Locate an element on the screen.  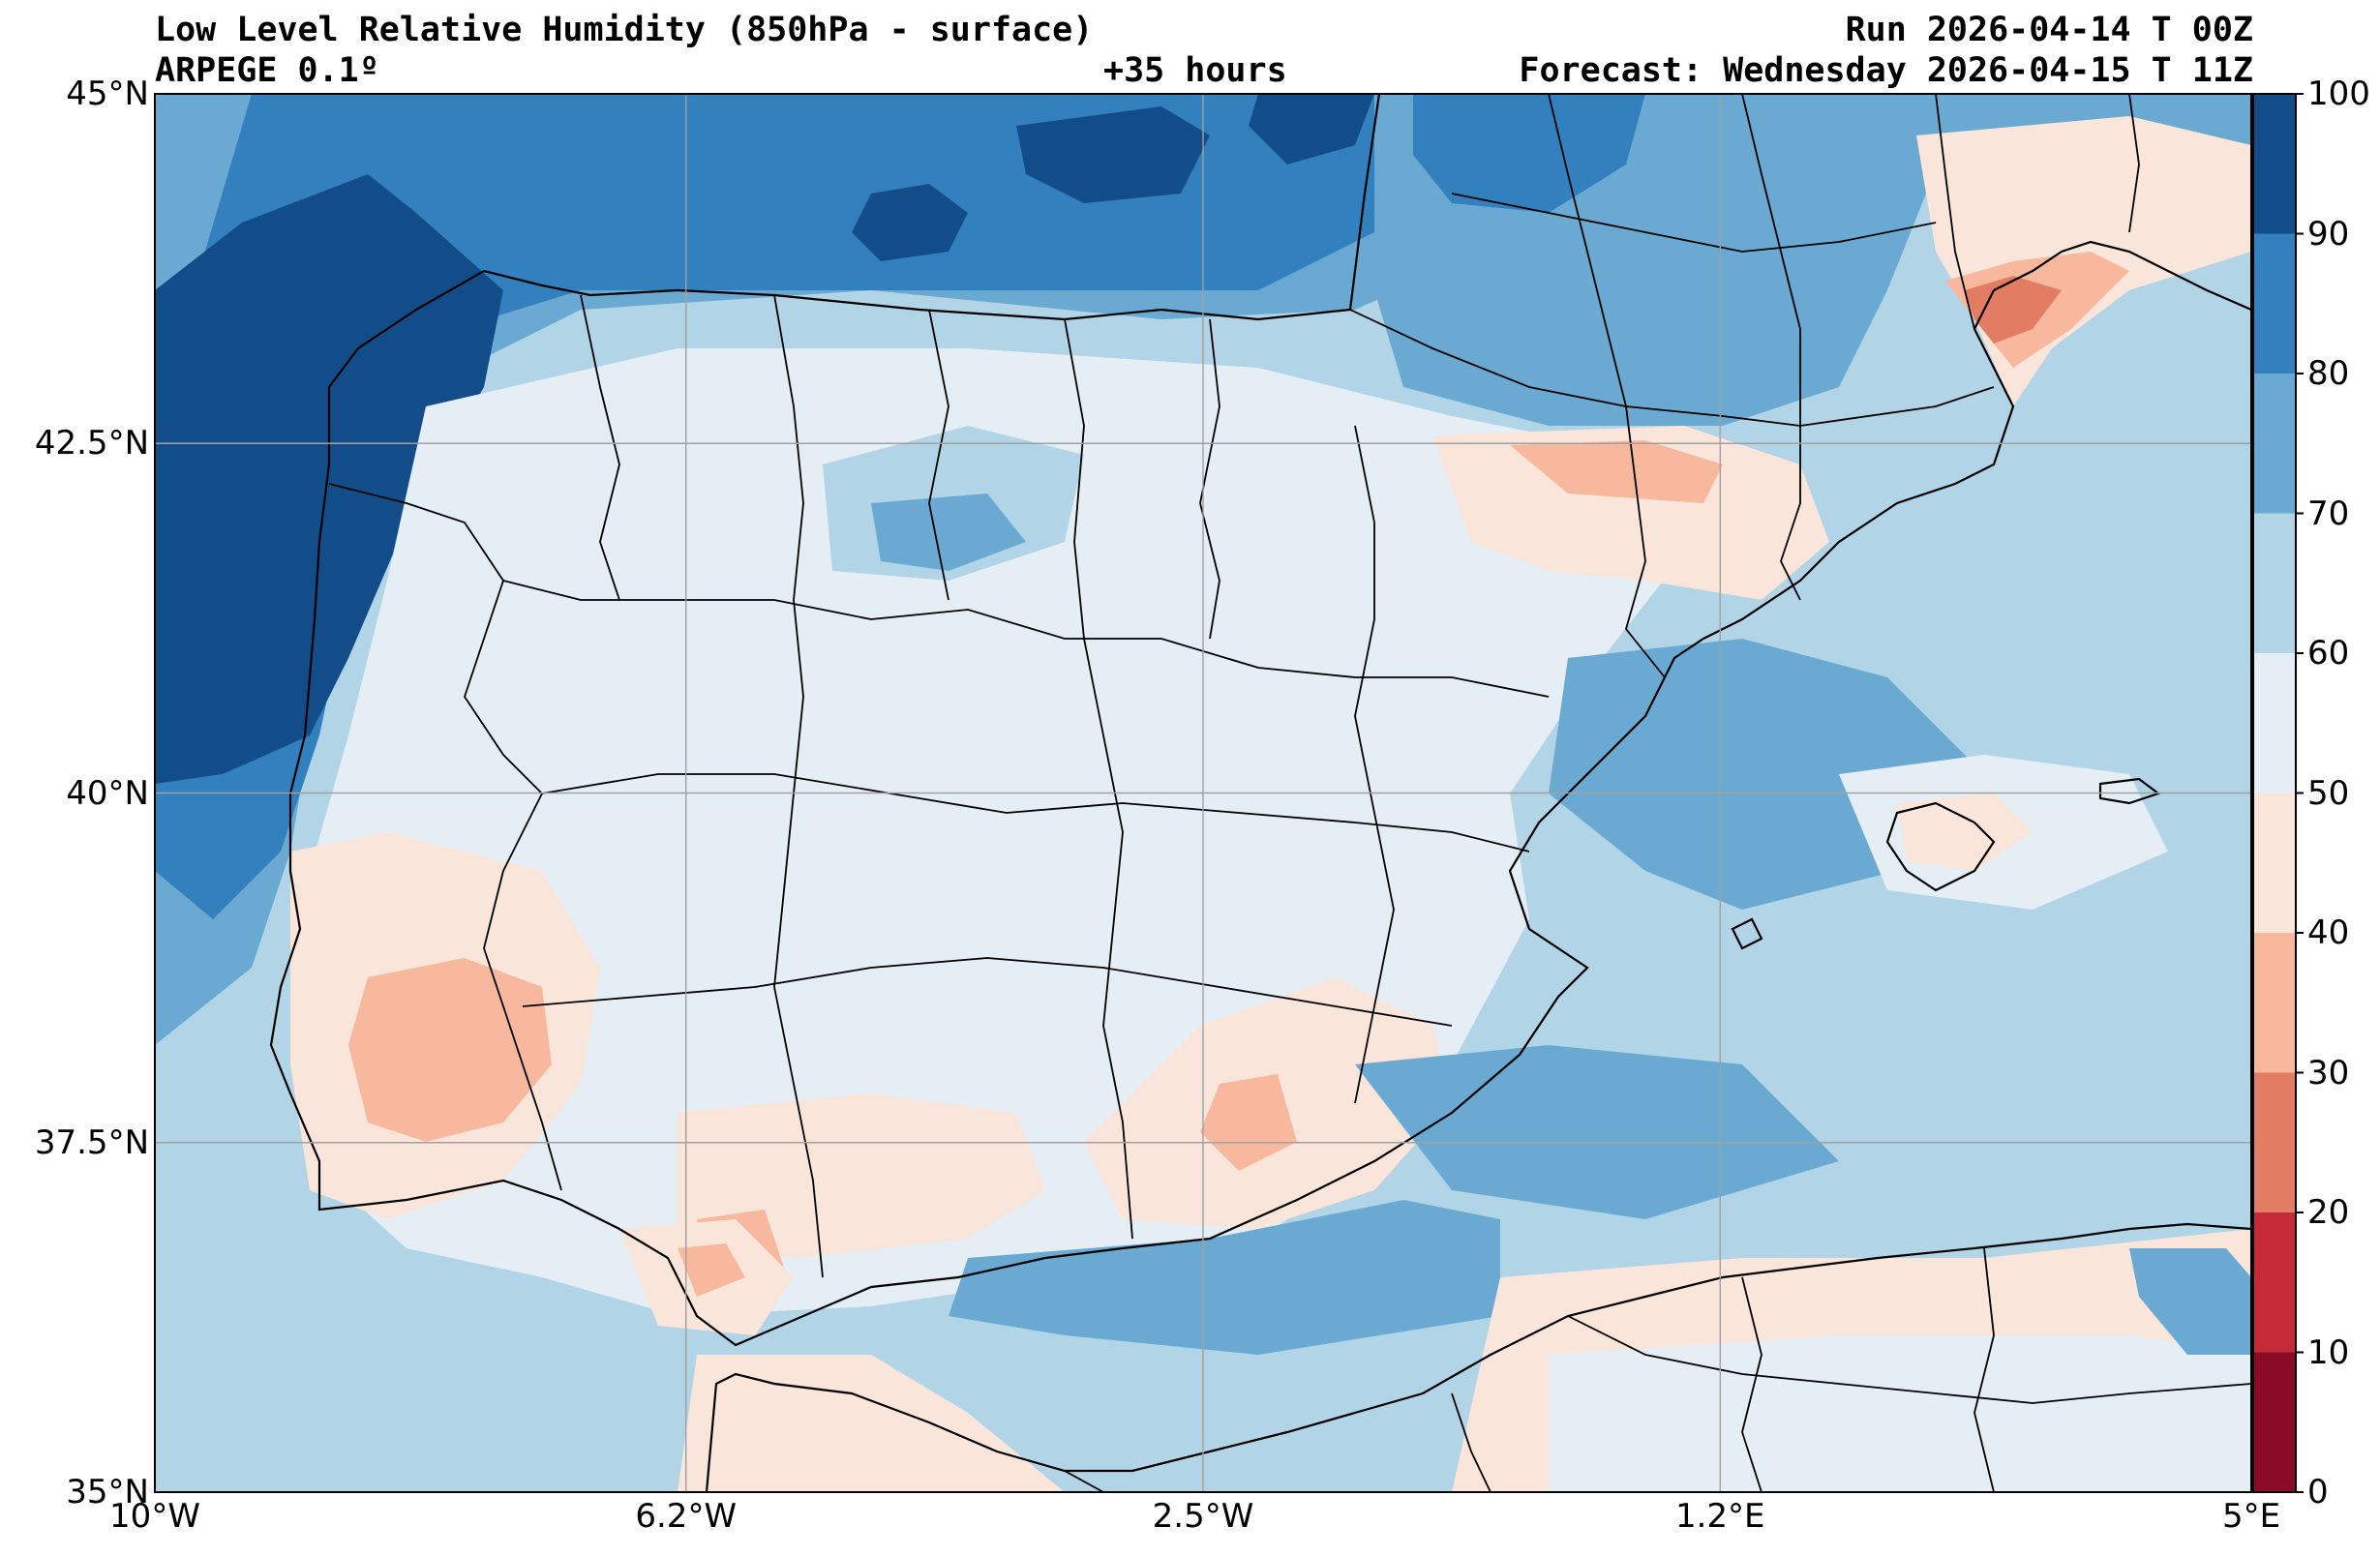
colorbar-tick-label: 10 is located at coordinates (2328, 1352).